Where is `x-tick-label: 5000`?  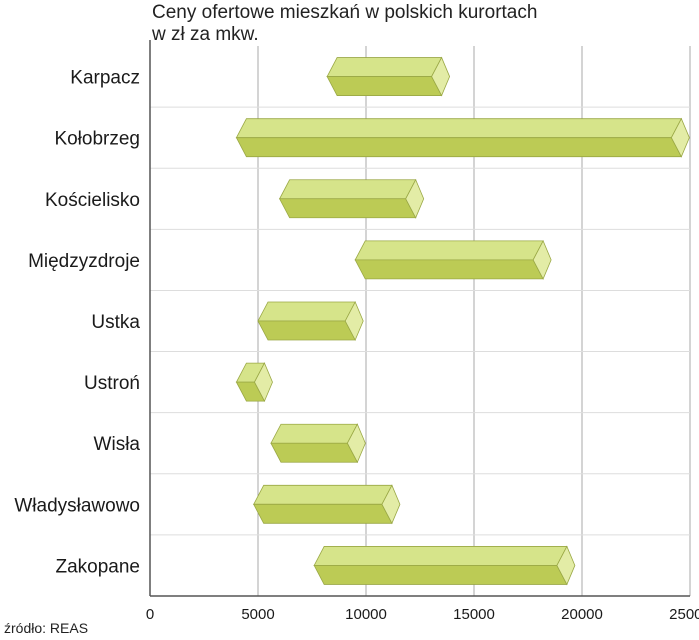
x-tick-label: 5000 is located at coordinates (257, 614).